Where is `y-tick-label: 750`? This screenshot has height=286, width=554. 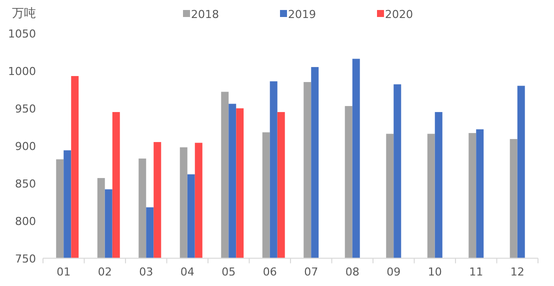
y-tick-label: 750 is located at coordinates (25, 259).